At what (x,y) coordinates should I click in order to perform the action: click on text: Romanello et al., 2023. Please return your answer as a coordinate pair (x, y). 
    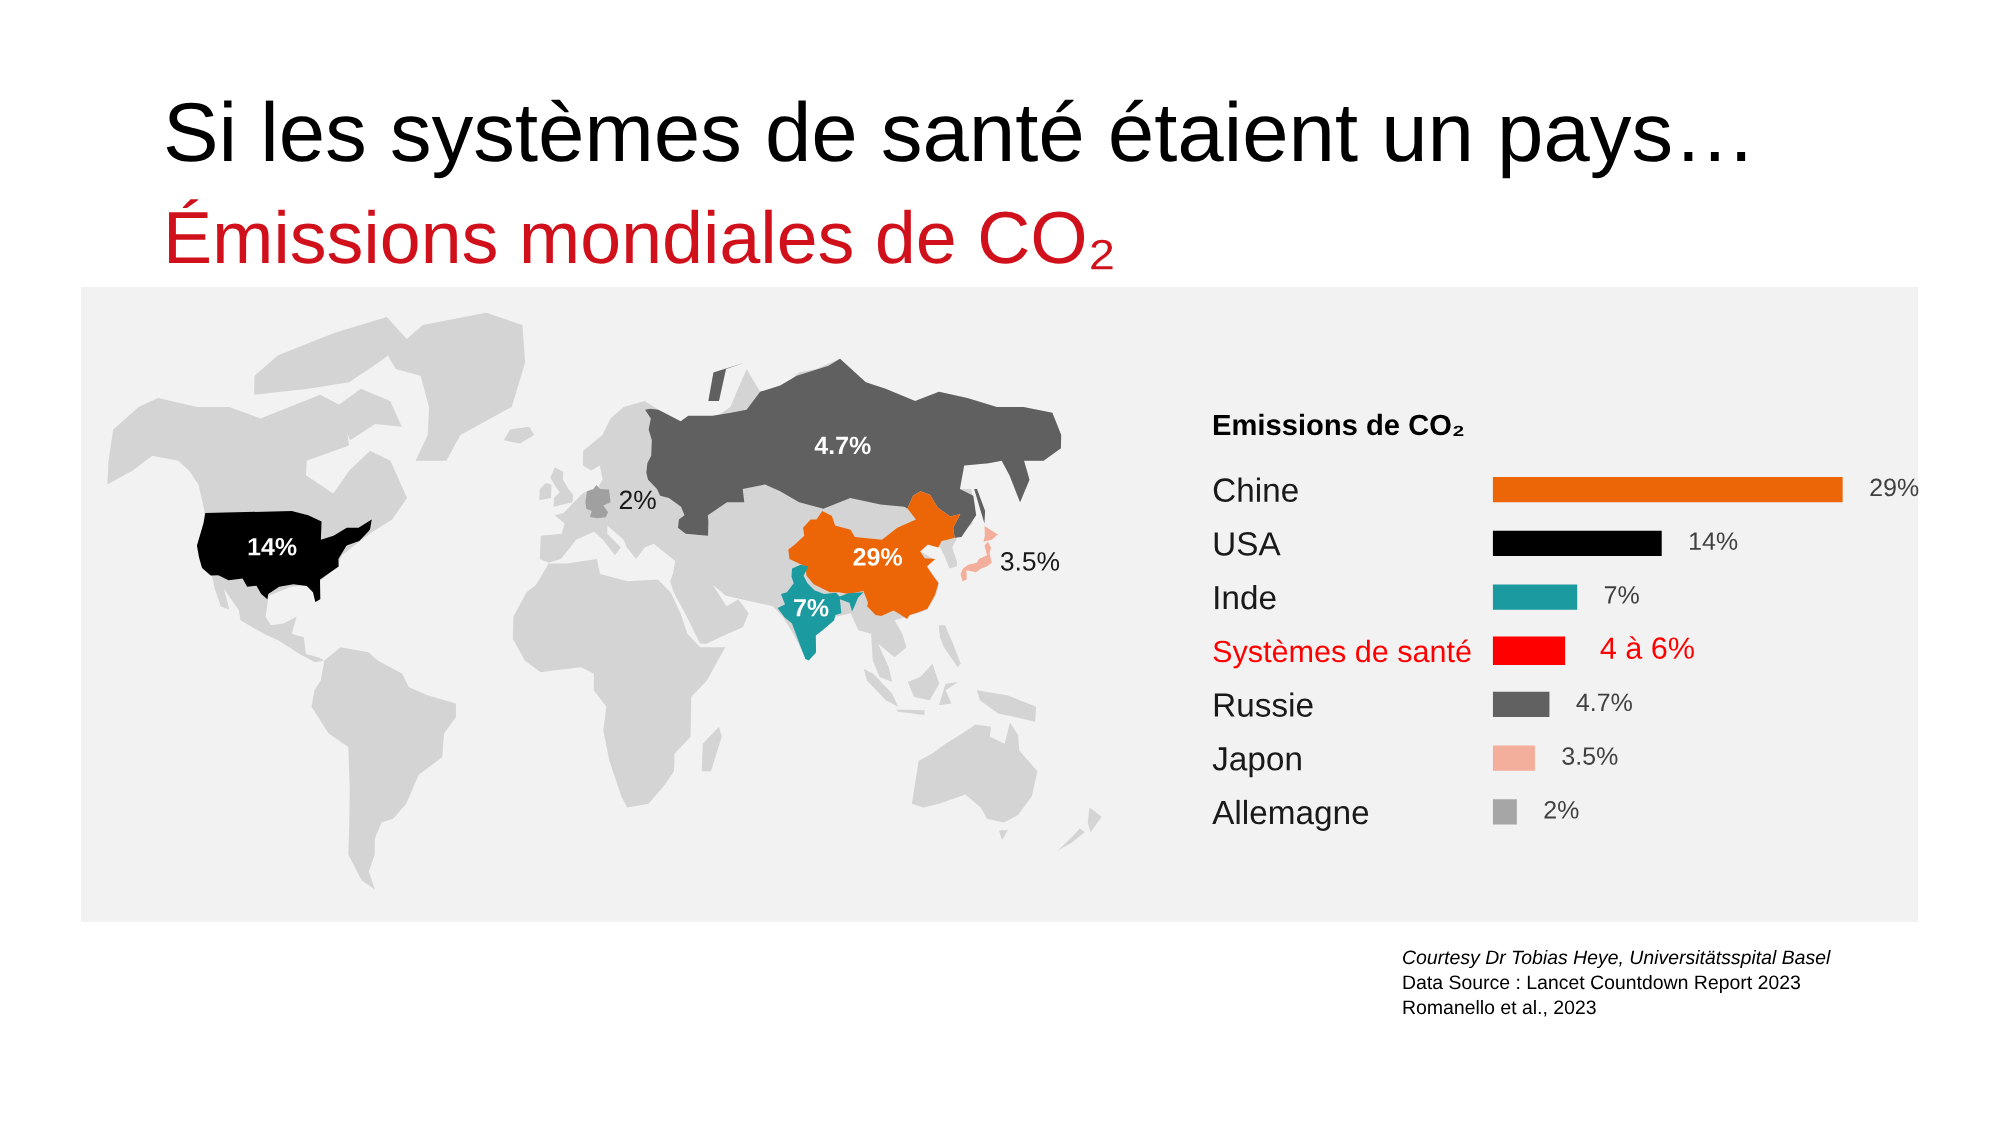
    Looking at the image, I should click on (1499, 1008).